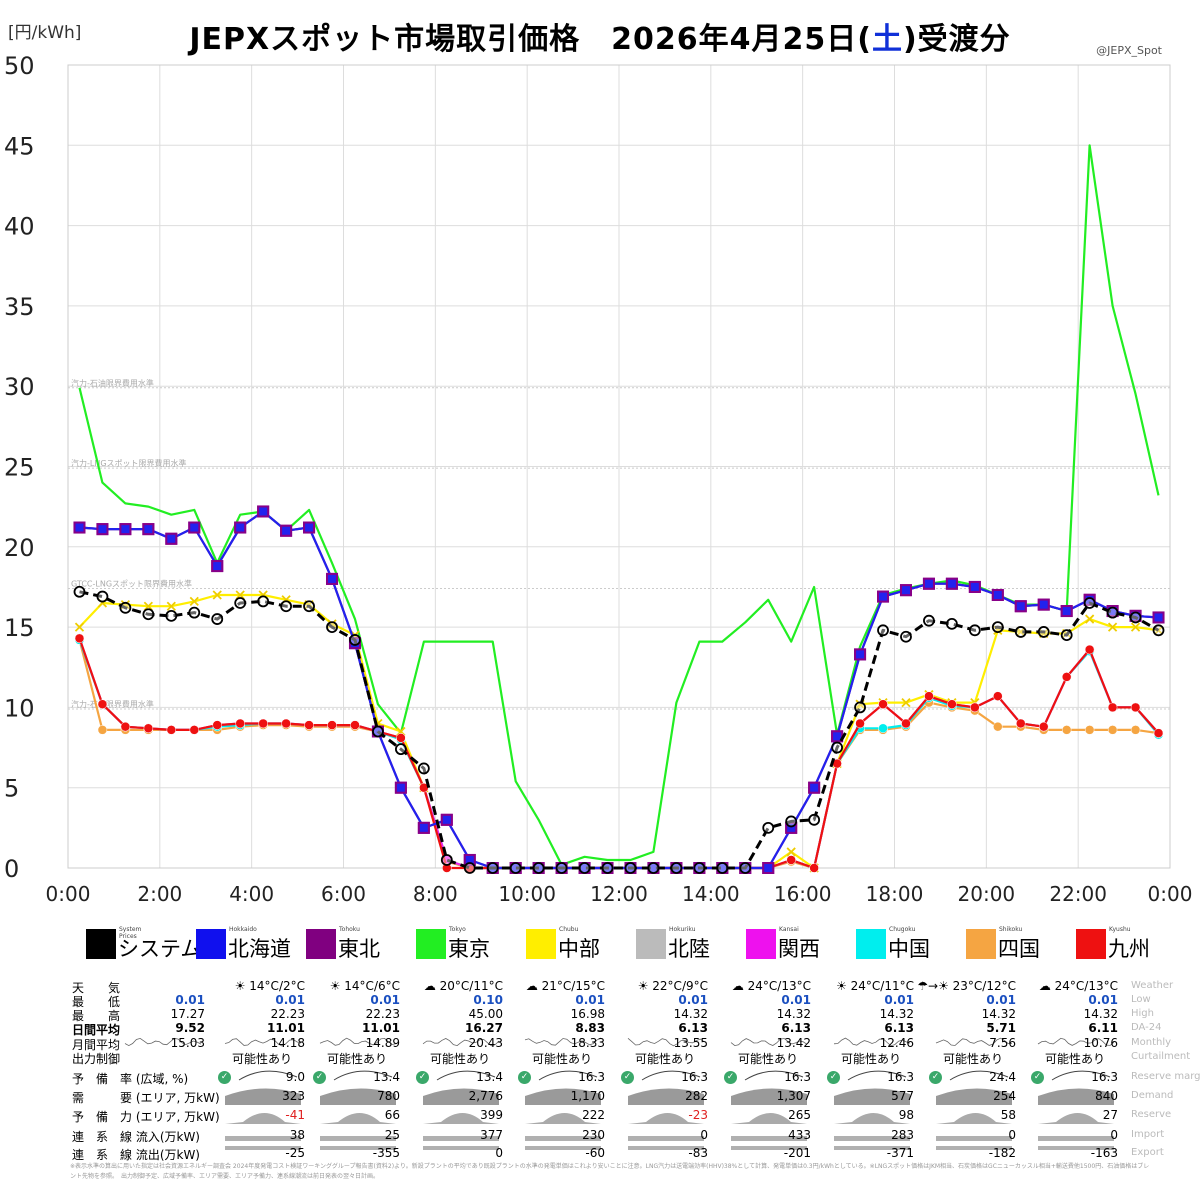  I want to click on import-value: 25, so click(392, 1135).